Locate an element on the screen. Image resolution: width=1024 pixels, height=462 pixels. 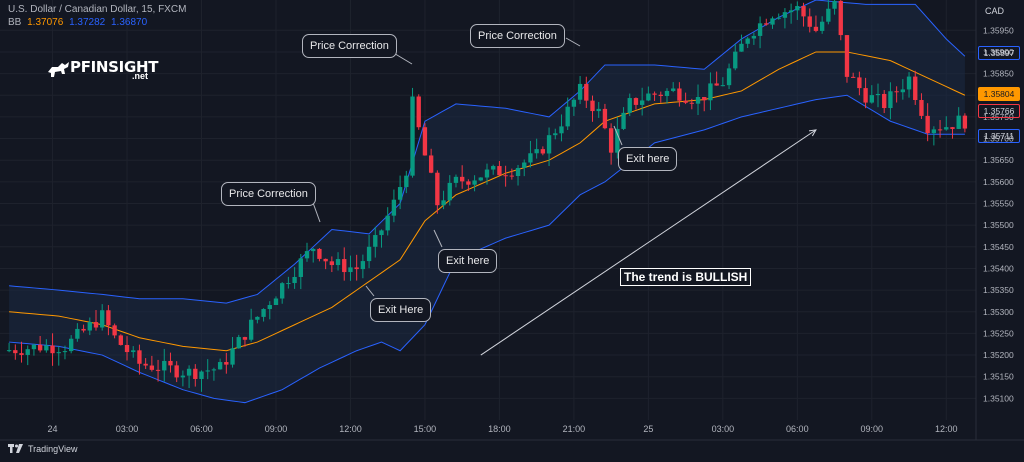
y-tick-label: 1.35850 is located at coordinates (998, 74).